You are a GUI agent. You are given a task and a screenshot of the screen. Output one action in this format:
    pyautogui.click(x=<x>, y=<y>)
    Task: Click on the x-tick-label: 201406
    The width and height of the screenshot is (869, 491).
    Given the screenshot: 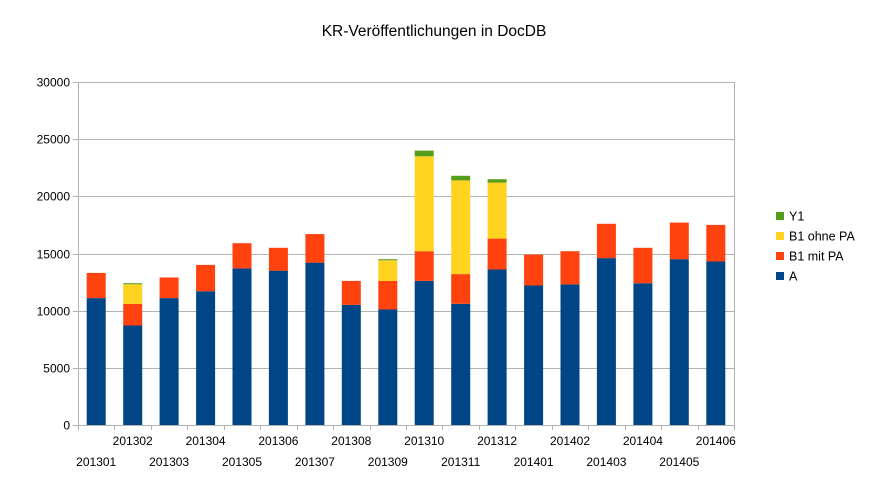 What is the action you would take?
    pyautogui.click(x=716, y=441)
    